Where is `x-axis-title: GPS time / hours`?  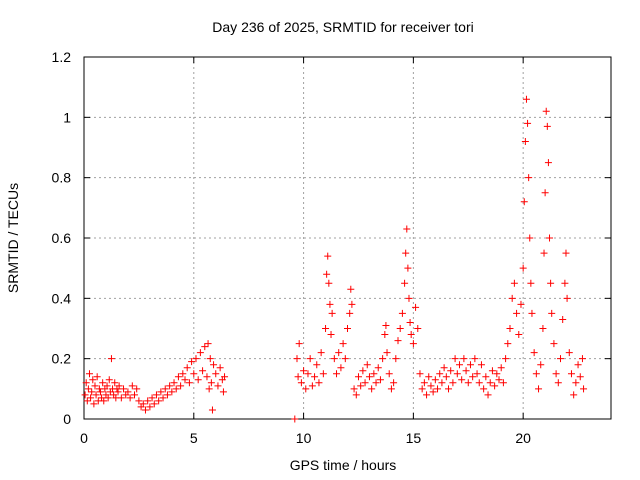
x-axis-title: GPS time / hours is located at coordinates (343, 465).